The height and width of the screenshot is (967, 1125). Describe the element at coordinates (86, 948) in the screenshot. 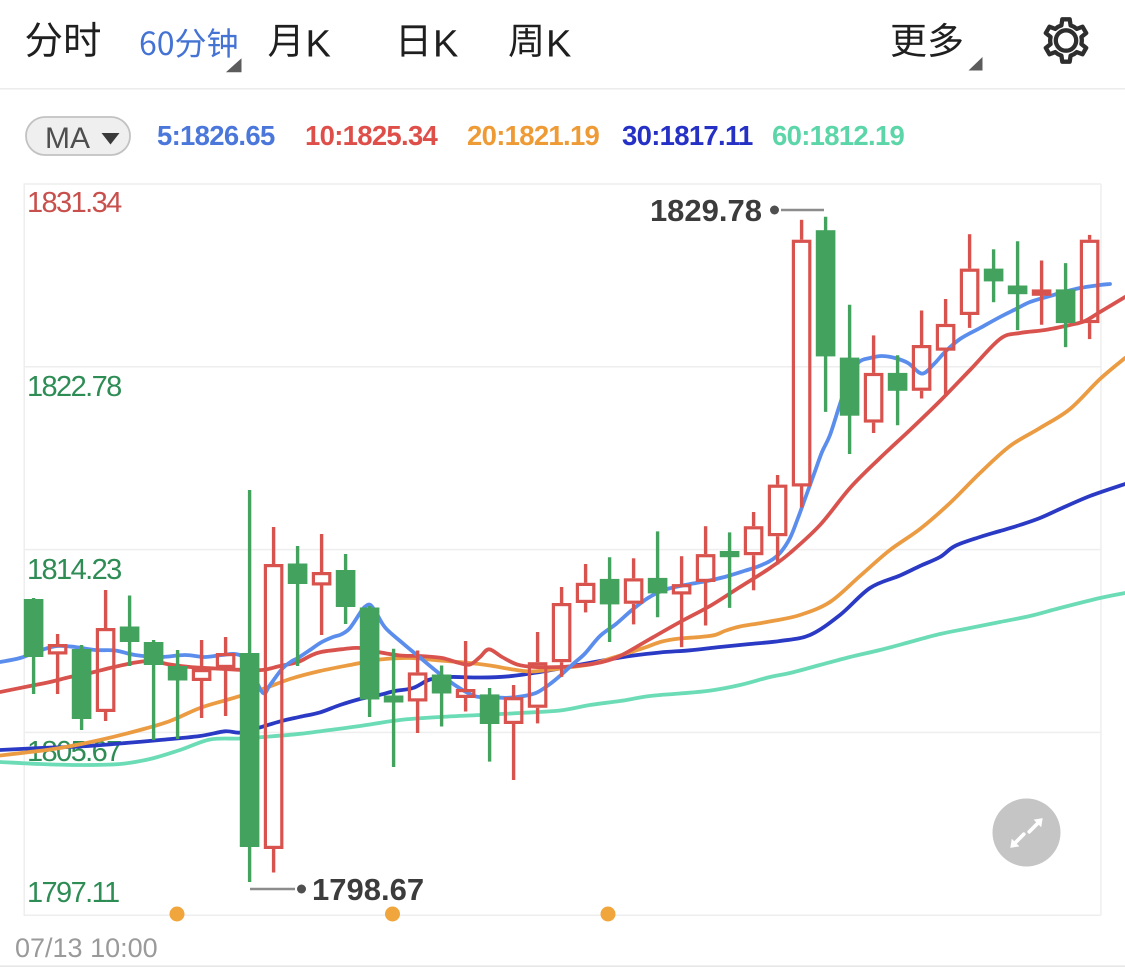

I see `svg-text: 07/13 10:00` at that location.